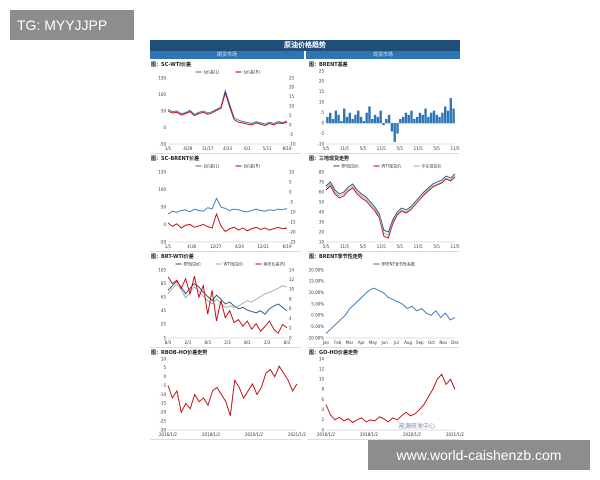  I want to click on chart-title: 图：SC-WTI价差, so click(171, 65).